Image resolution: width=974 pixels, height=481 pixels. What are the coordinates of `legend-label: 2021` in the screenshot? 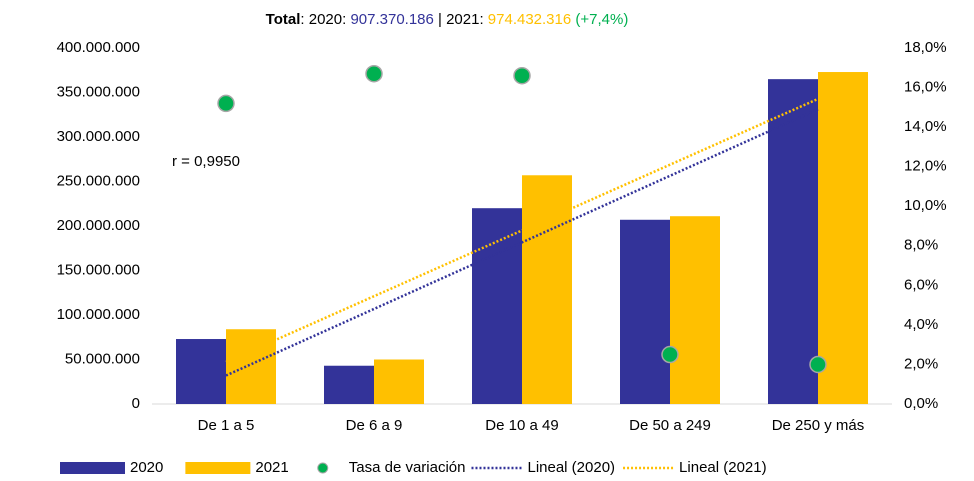 It's located at (271, 467).